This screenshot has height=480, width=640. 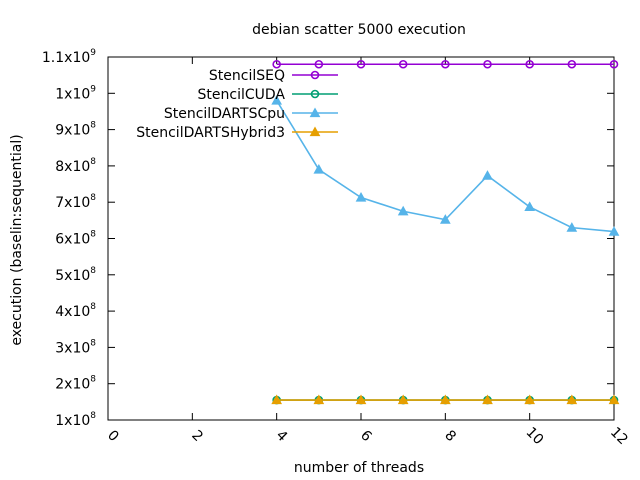 I want to click on y-tick-label: 7x108, so click(x=75, y=202).